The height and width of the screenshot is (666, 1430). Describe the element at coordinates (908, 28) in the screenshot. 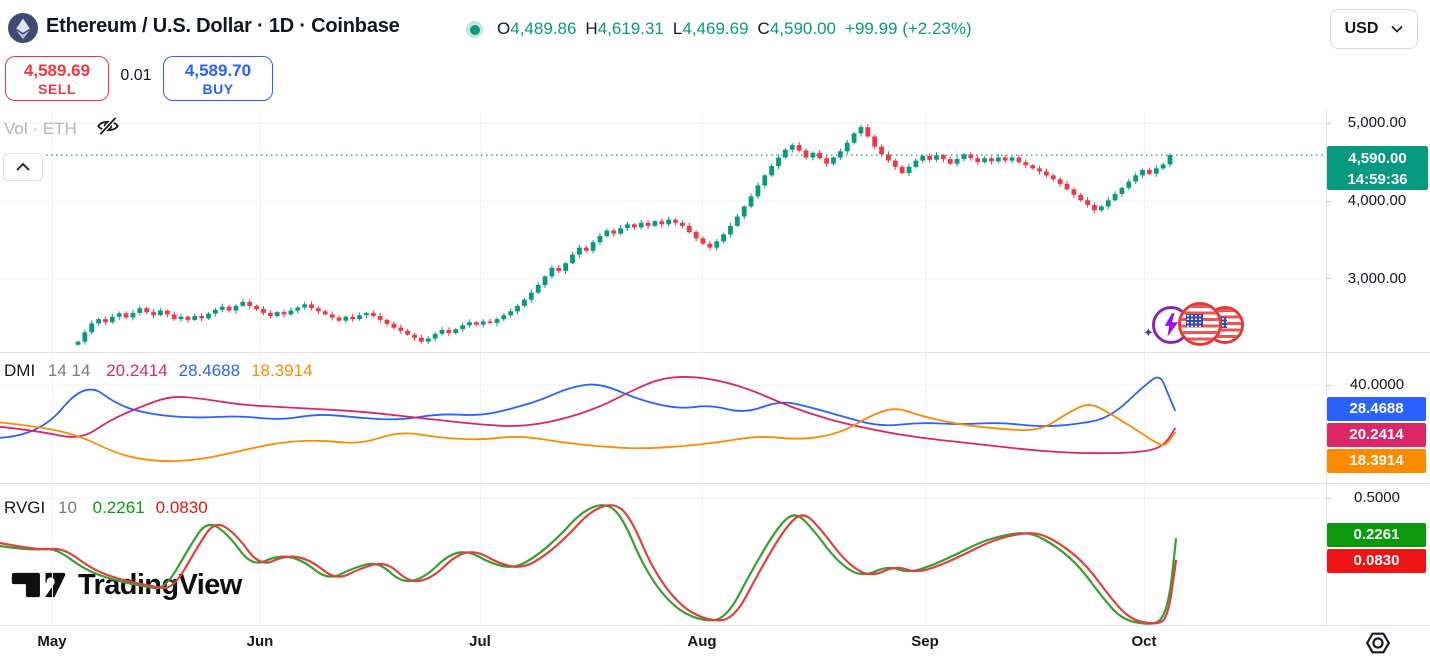

I see `change-value: +99.99 (+2.23%)` at that location.